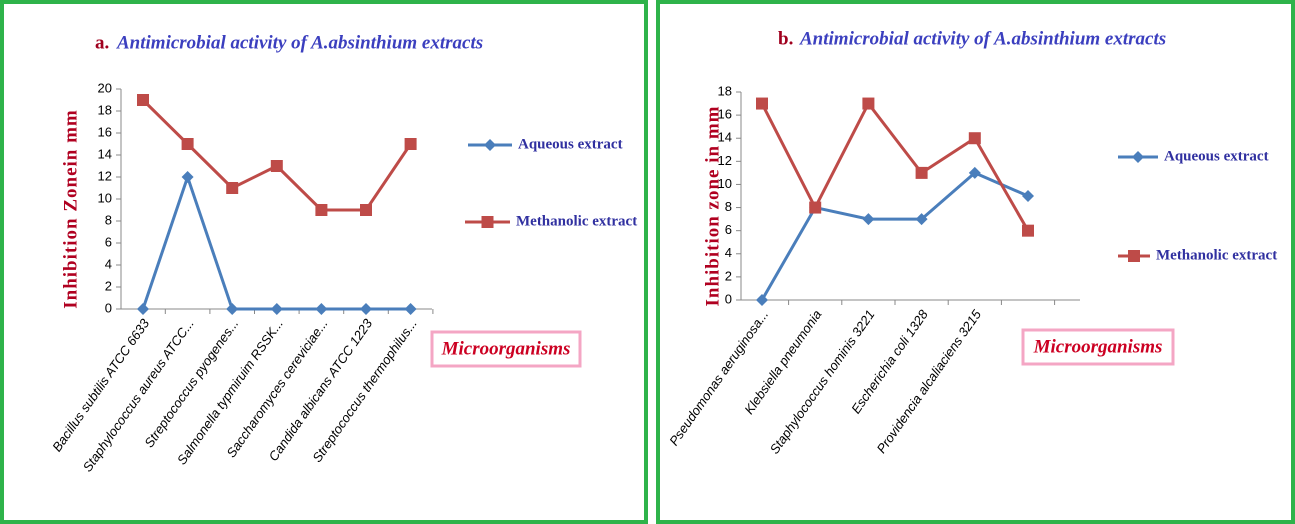 Image resolution: width=1295 pixels, height=524 pixels. Describe the element at coordinates (105, 87) in the screenshot. I see `y-tick-label: 20` at that location.